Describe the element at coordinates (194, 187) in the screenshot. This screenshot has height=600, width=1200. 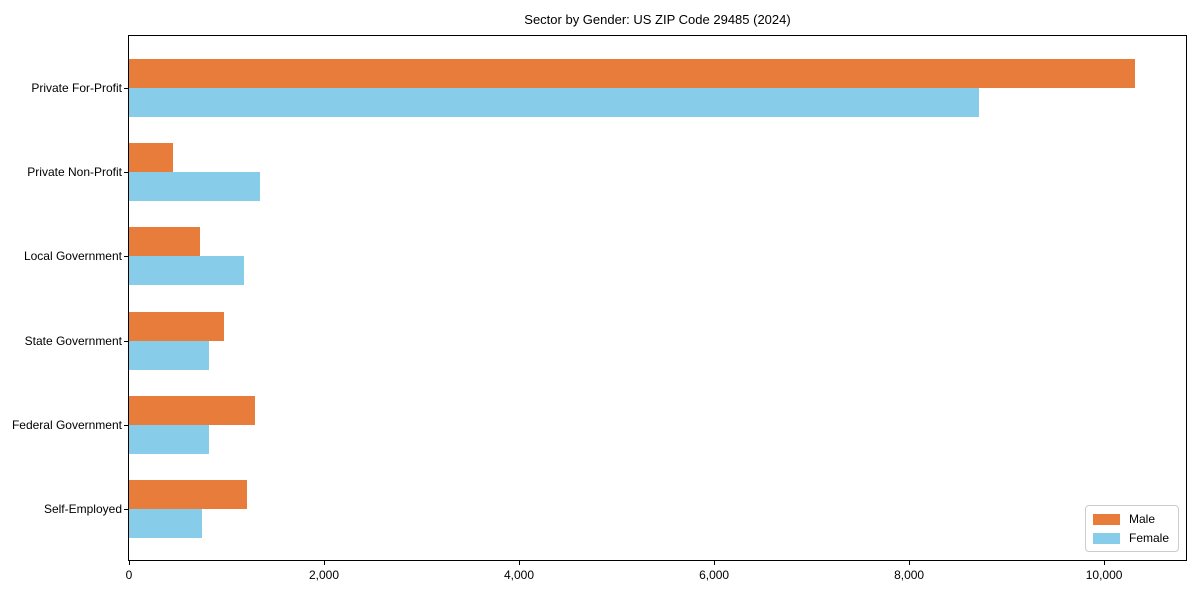
I see `bar-female-private-non-profit` at that location.